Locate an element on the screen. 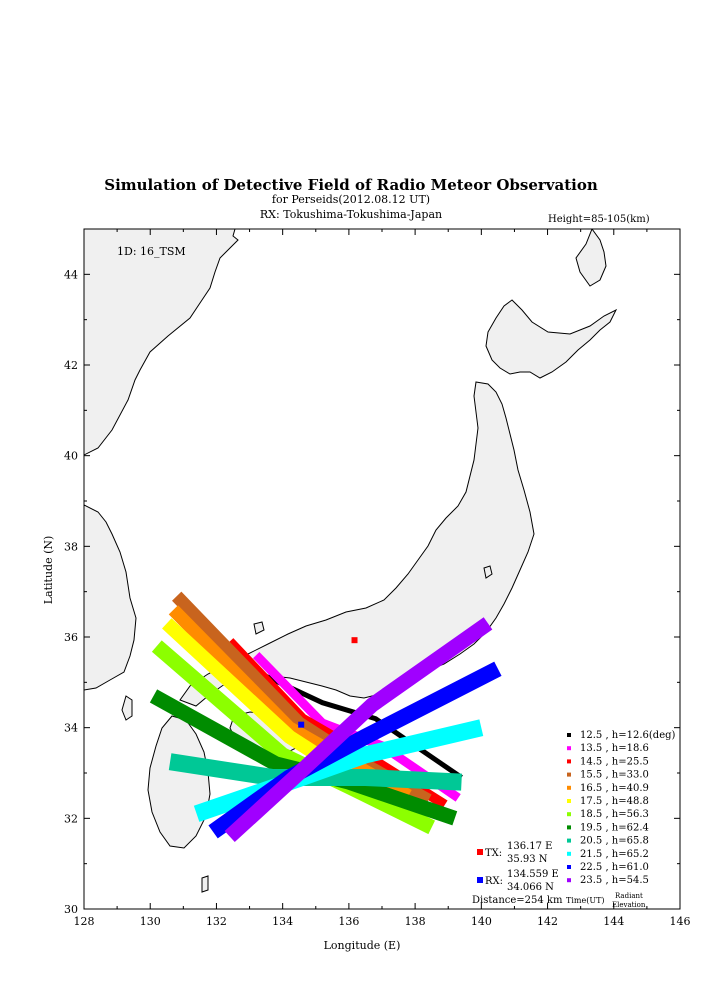  y-tick-label: 44 is located at coordinates (71, 274).